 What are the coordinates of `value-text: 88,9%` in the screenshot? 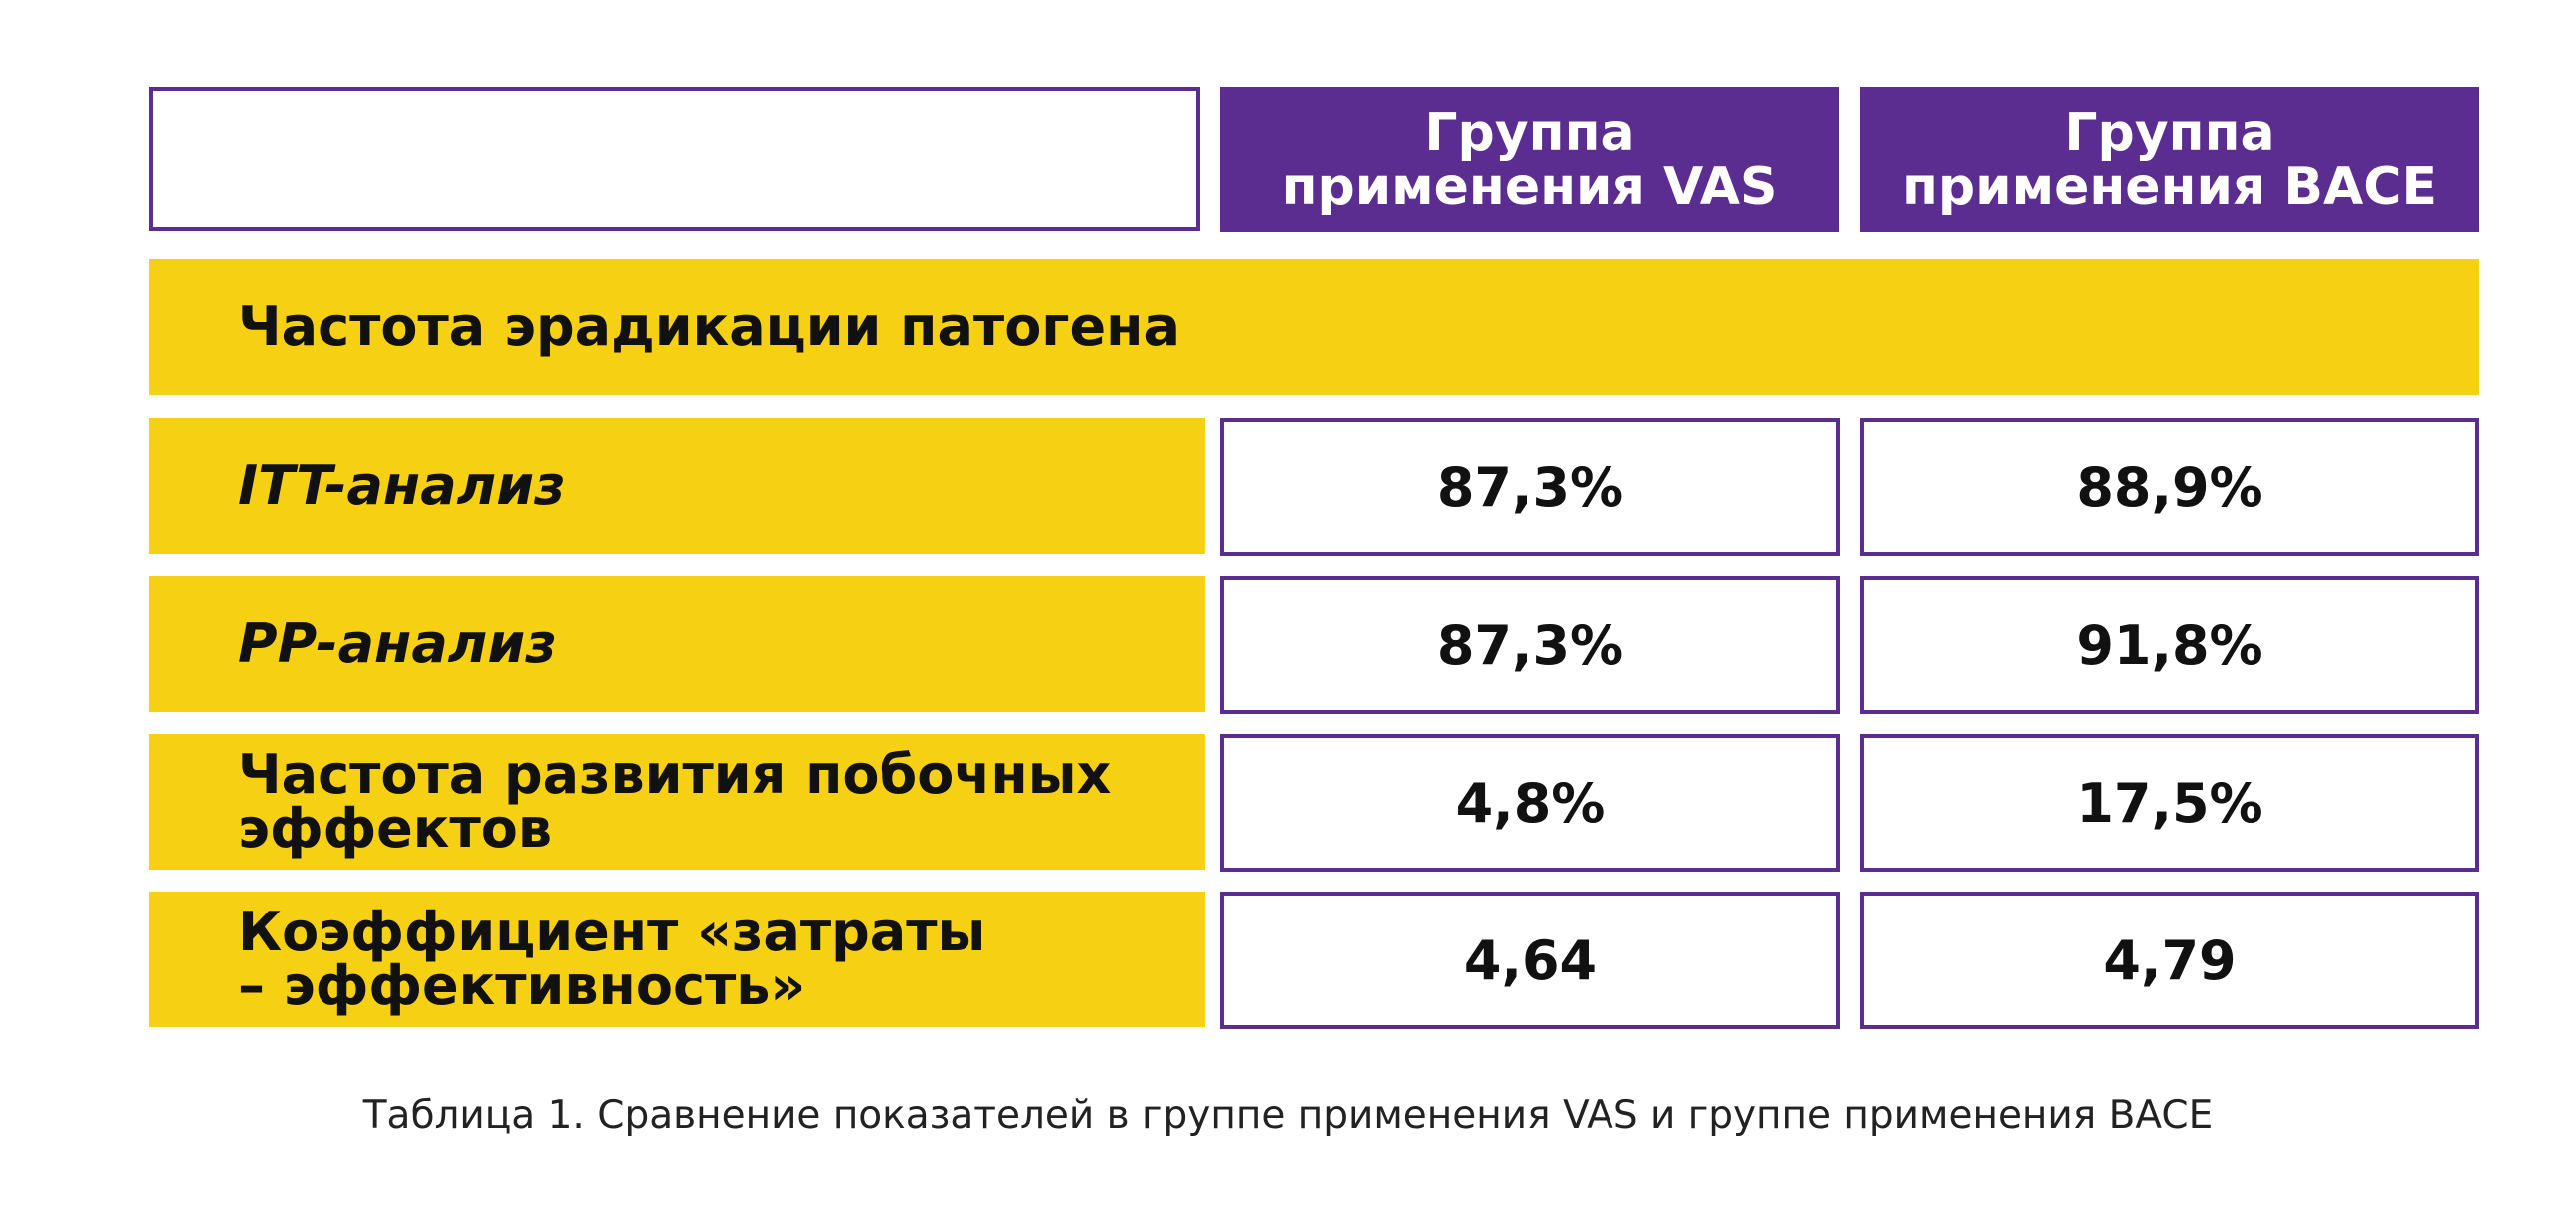 It's located at (2169, 487).